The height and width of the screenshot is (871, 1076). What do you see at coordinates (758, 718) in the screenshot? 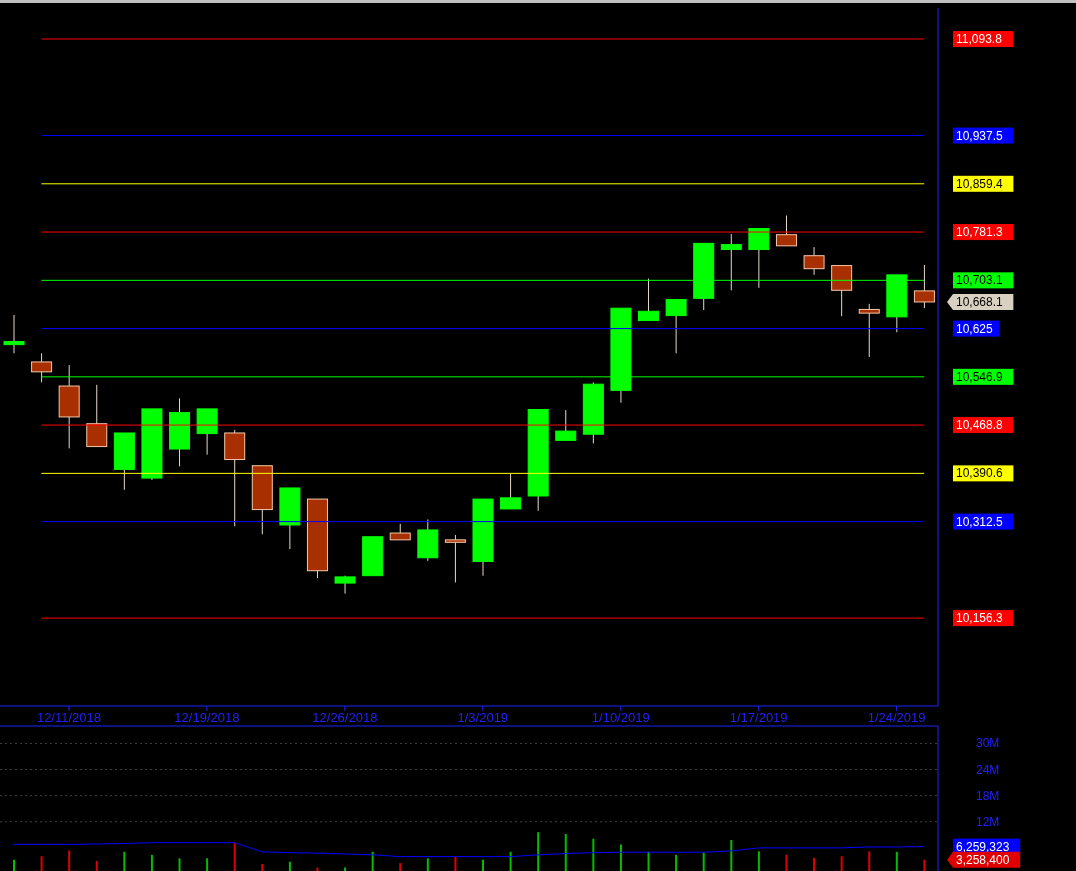
I see `x-tick-label: 1/17/2019` at bounding box center [758, 718].